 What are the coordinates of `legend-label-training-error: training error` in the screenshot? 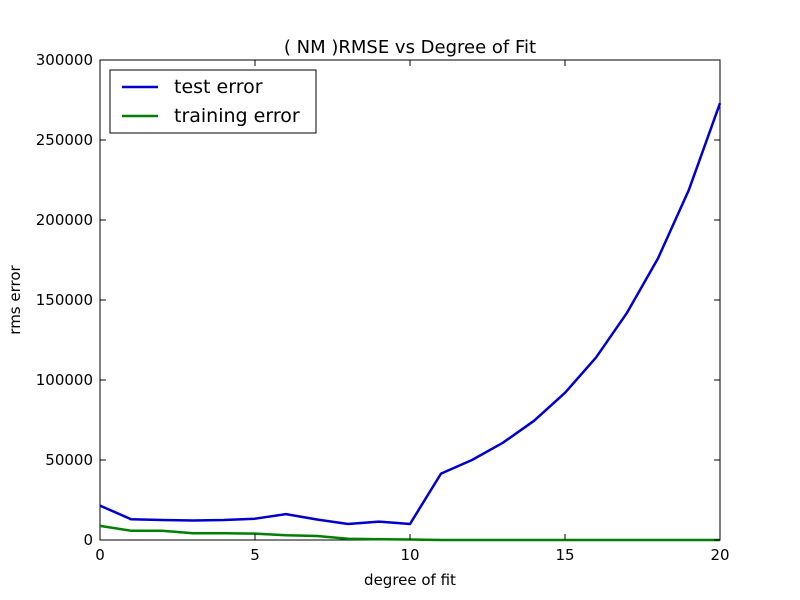 It's located at (237, 116).